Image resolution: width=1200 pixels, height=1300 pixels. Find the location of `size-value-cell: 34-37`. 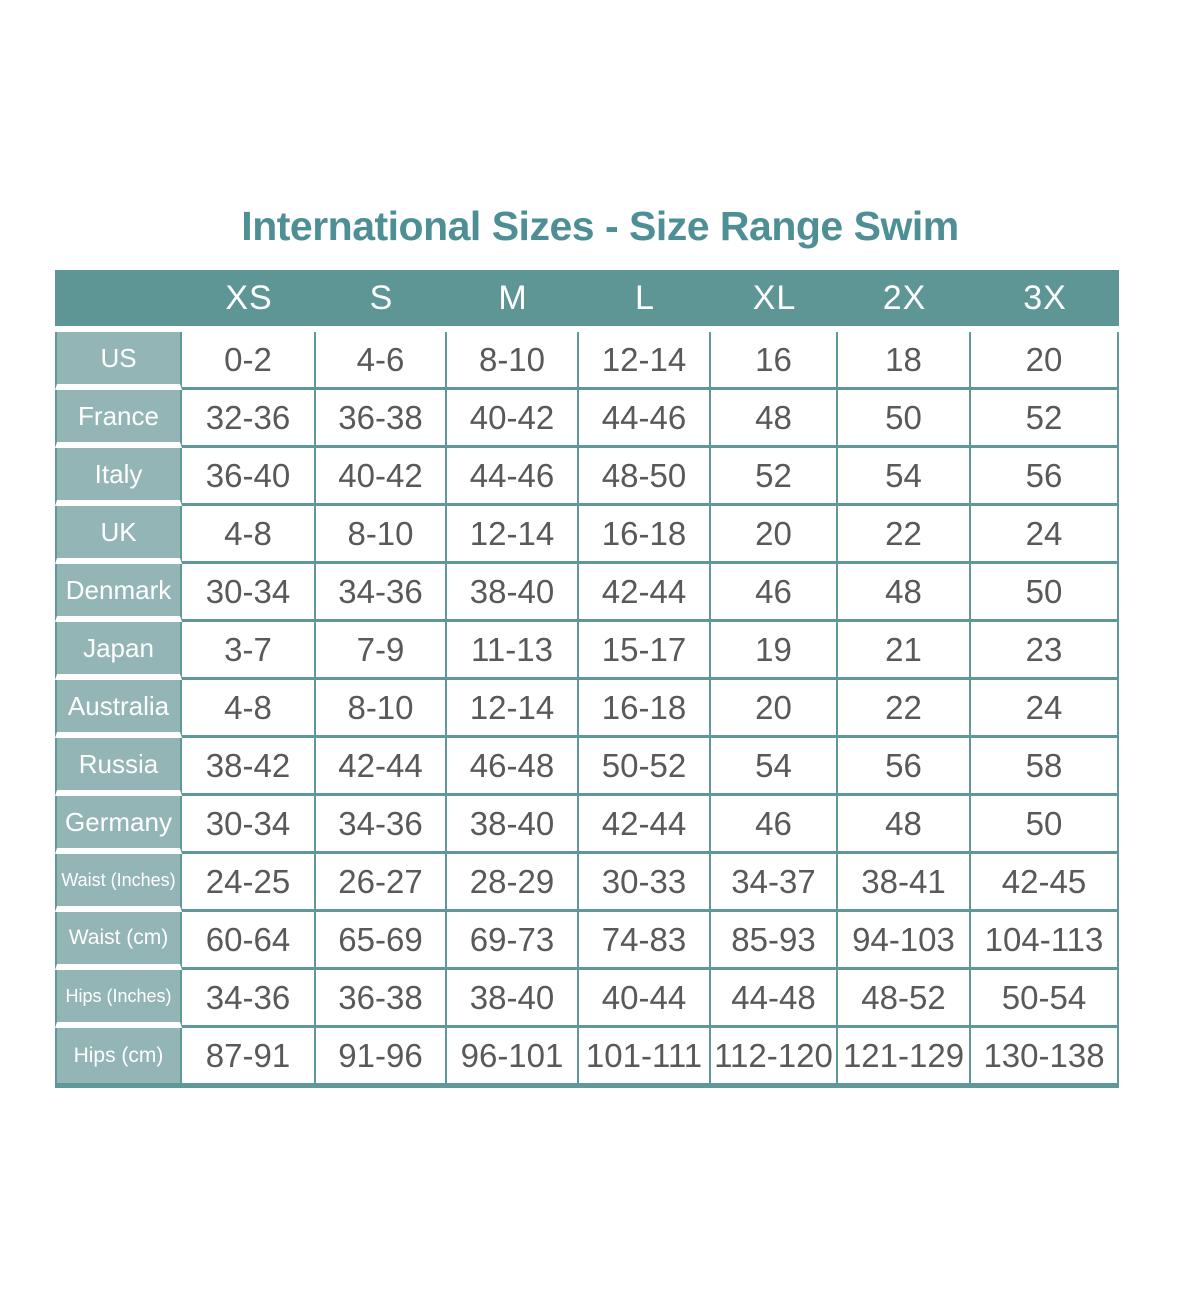

size-value-cell: 34-37 is located at coordinates (774, 883).